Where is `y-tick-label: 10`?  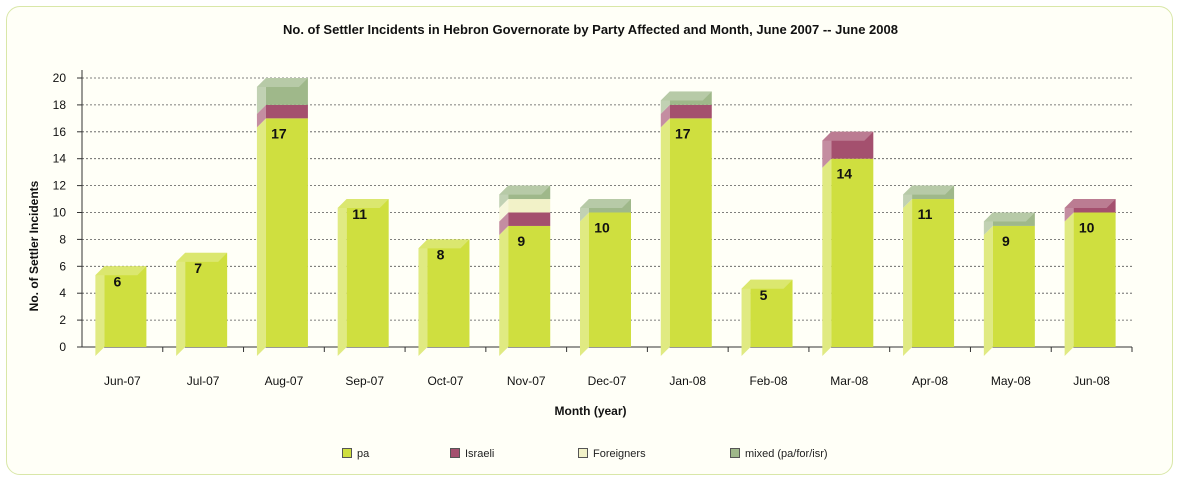
y-tick-label: 10 is located at coordinates (60, 213).